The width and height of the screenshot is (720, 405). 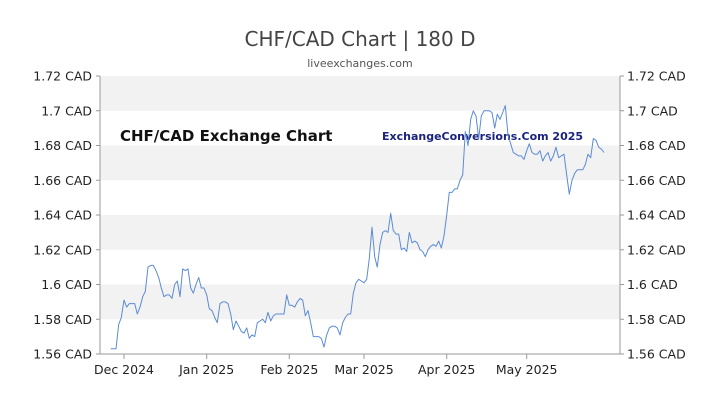 I want to click on x-tick-label: Dec 2024, so click(x=124, y=369).